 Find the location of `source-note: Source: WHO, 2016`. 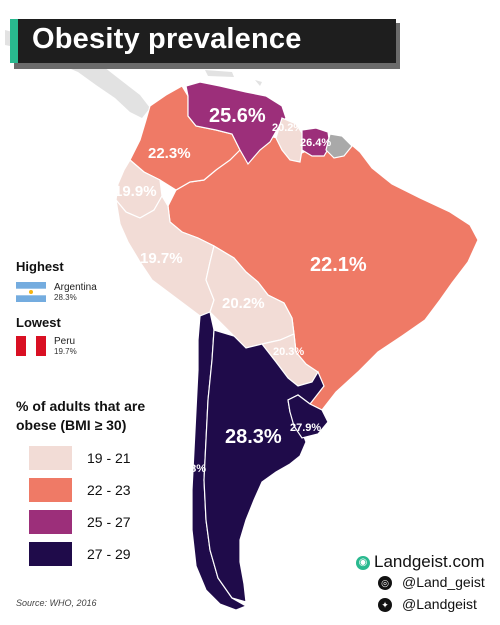

source-note: Source: WHO, 2016 is located at coordinates (56, 603).